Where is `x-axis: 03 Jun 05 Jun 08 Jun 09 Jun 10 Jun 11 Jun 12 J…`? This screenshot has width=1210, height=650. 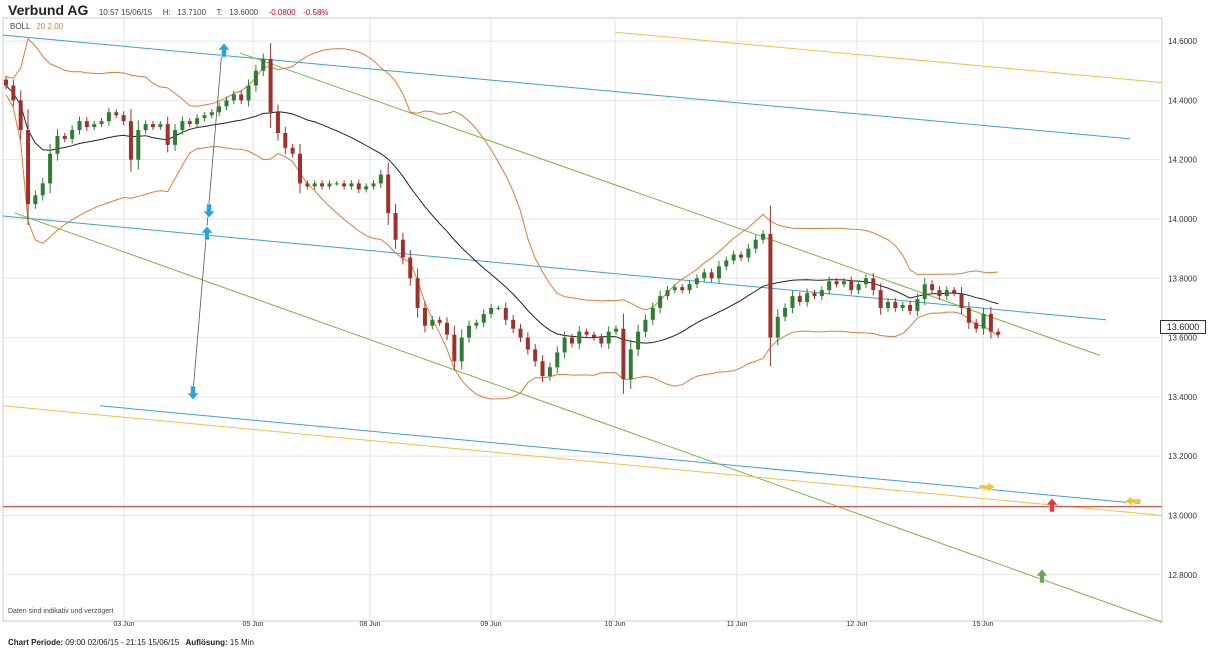 x-axis: 03 Jun 05 Jun 08 Jun 09 Jun 10 Jun 11 Jun 12 J… is located at coordinates (553, 624).